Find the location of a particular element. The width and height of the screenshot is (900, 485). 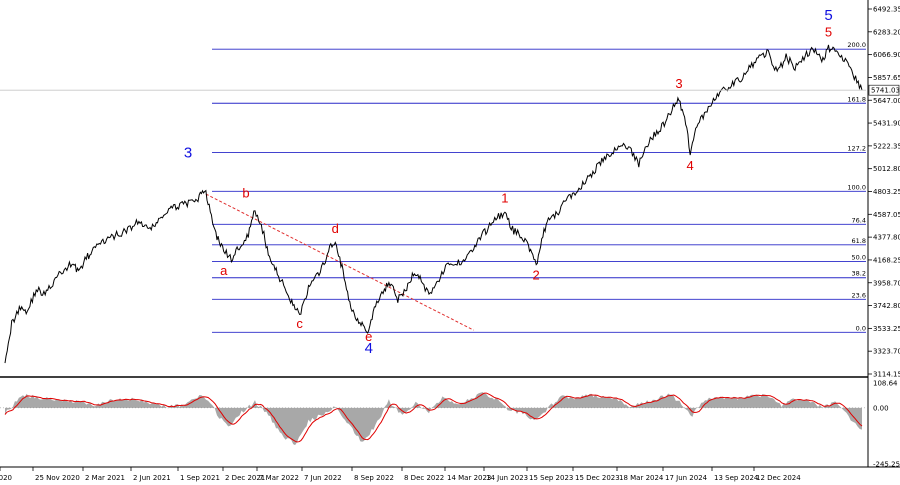

price-tick-label: 3958.70 is located at coordinates (886, 283).